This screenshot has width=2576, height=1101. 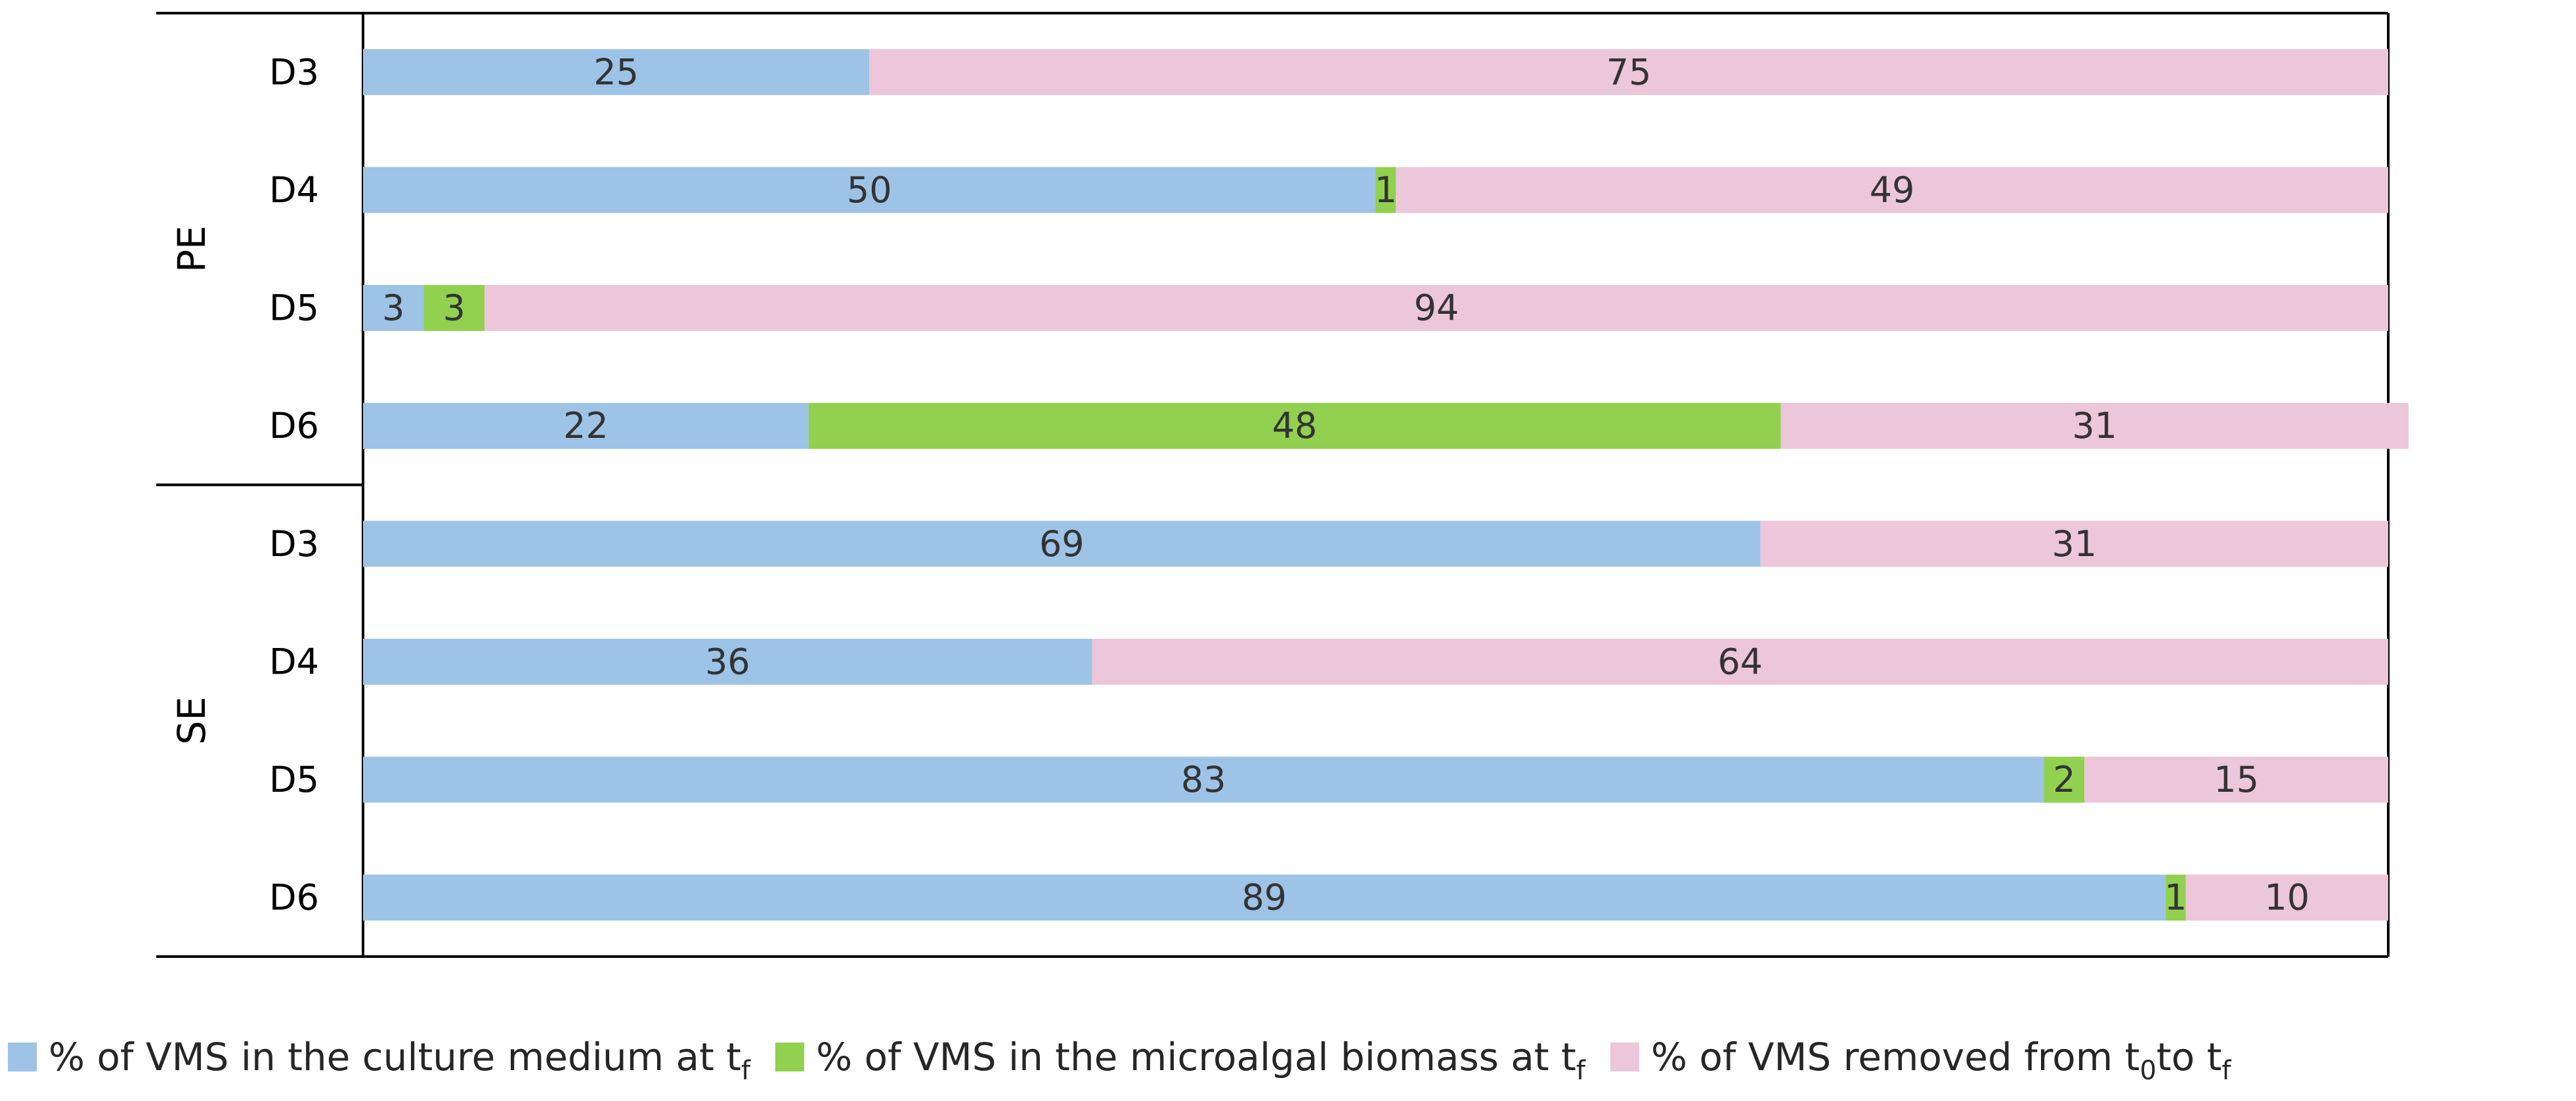 I want to click on data-label-se-d5-series1: 2, so click(x=2064, y=779).